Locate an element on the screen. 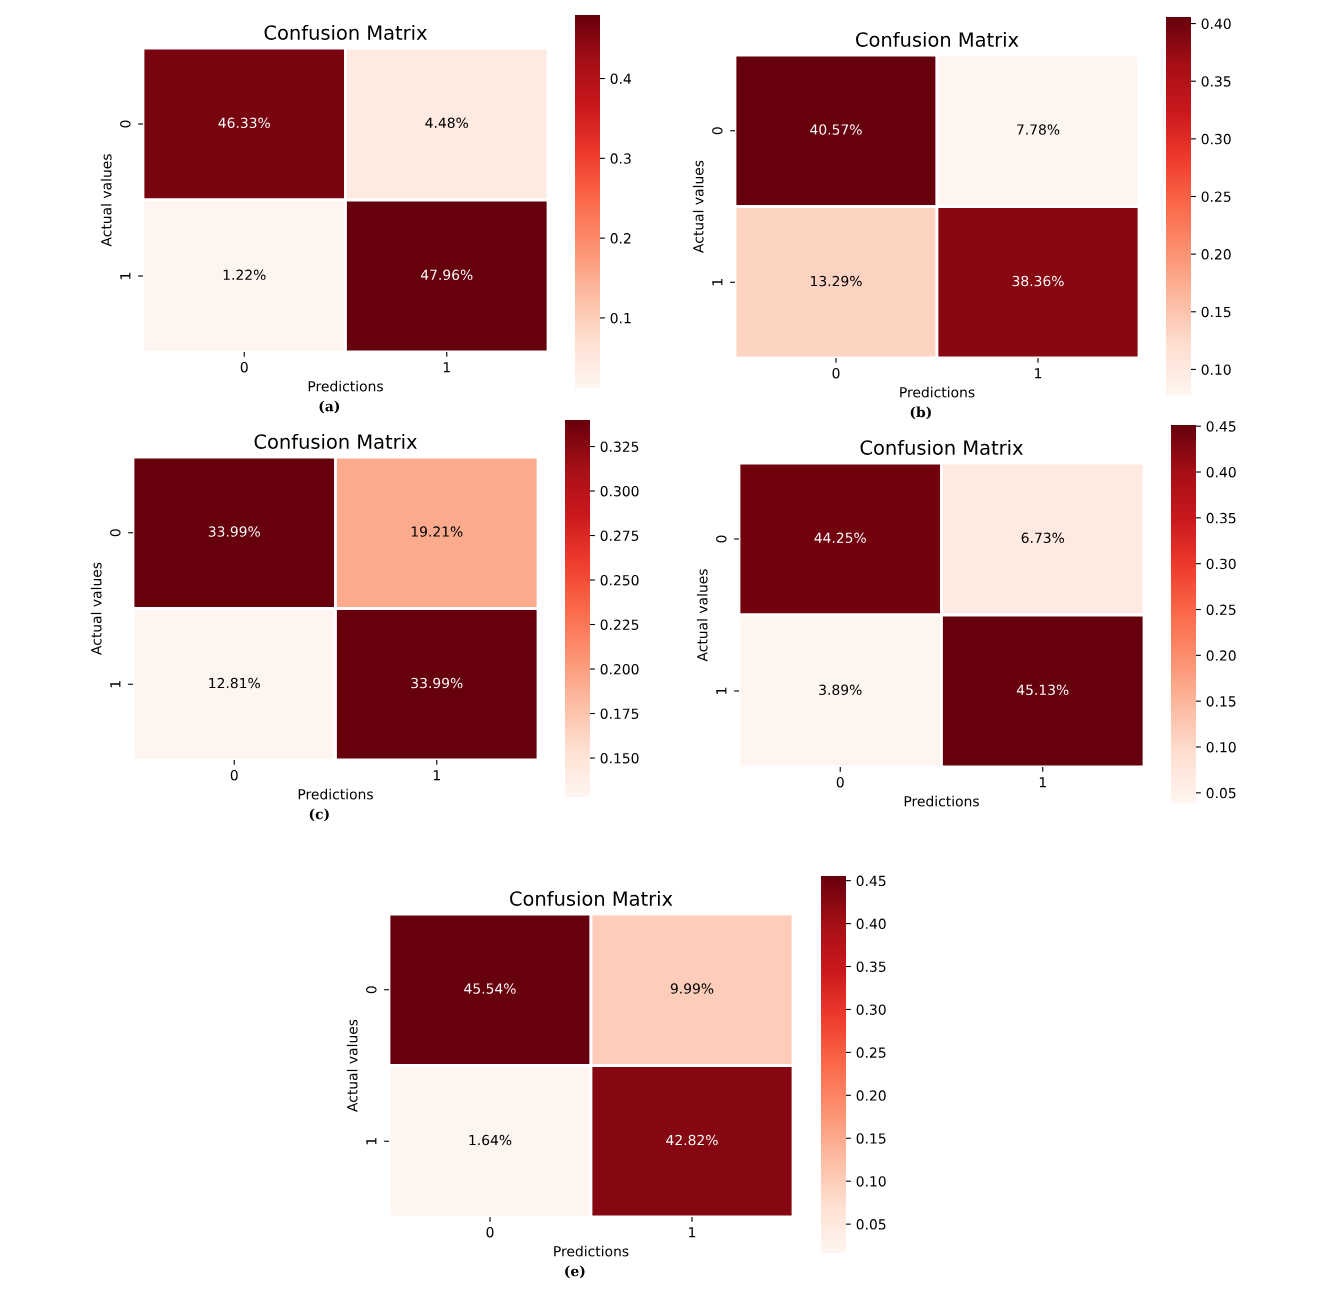 This screenshot has height=1299, width=1321. data-label: 45.54% is located at coordinates (490, 988).